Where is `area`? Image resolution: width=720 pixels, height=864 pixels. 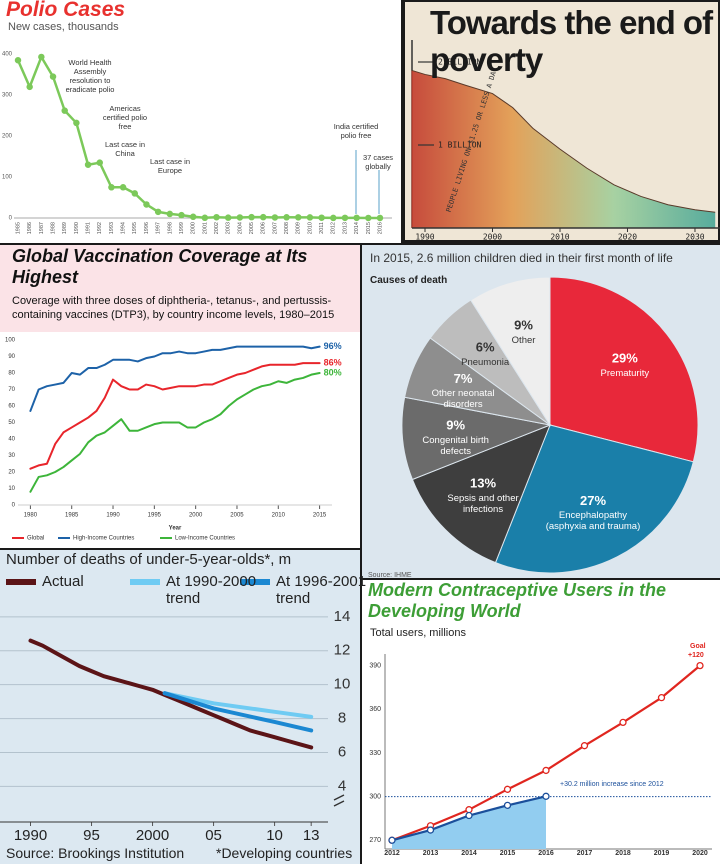
area is located at coordinates (469, 822).